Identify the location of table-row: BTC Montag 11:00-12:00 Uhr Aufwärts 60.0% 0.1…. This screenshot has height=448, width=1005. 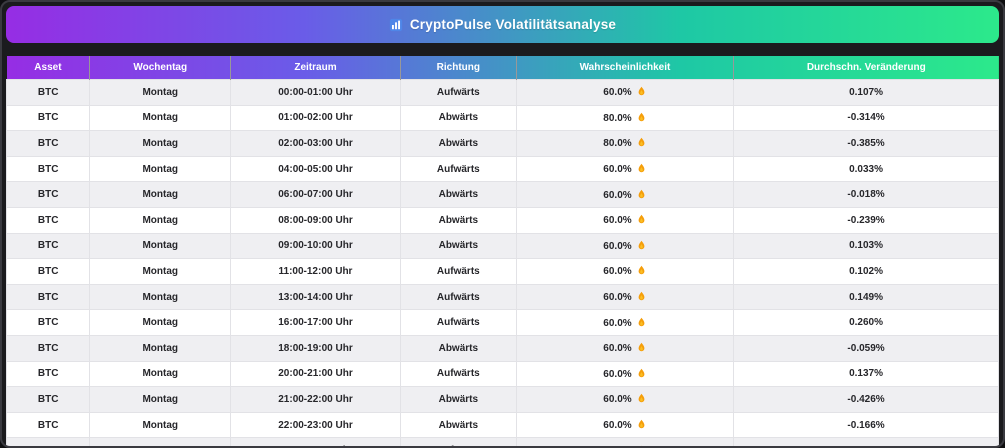
(502, 271).